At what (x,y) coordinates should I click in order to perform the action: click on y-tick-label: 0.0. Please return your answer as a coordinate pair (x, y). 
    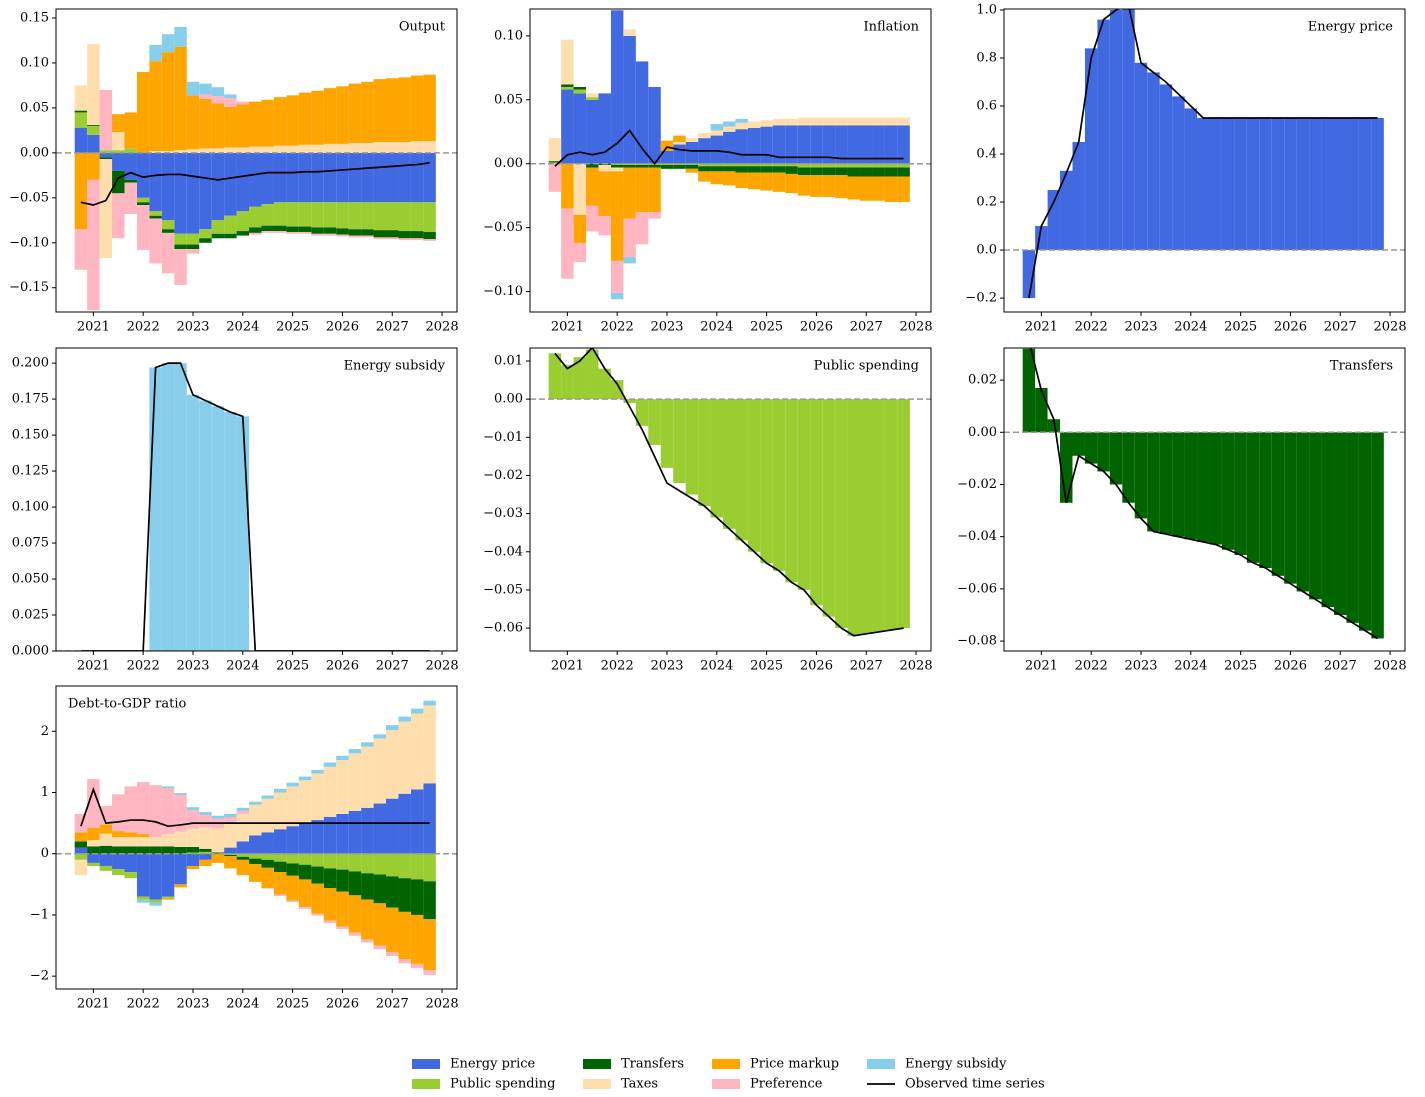
    Looking at the image, I should click on (986, 250).